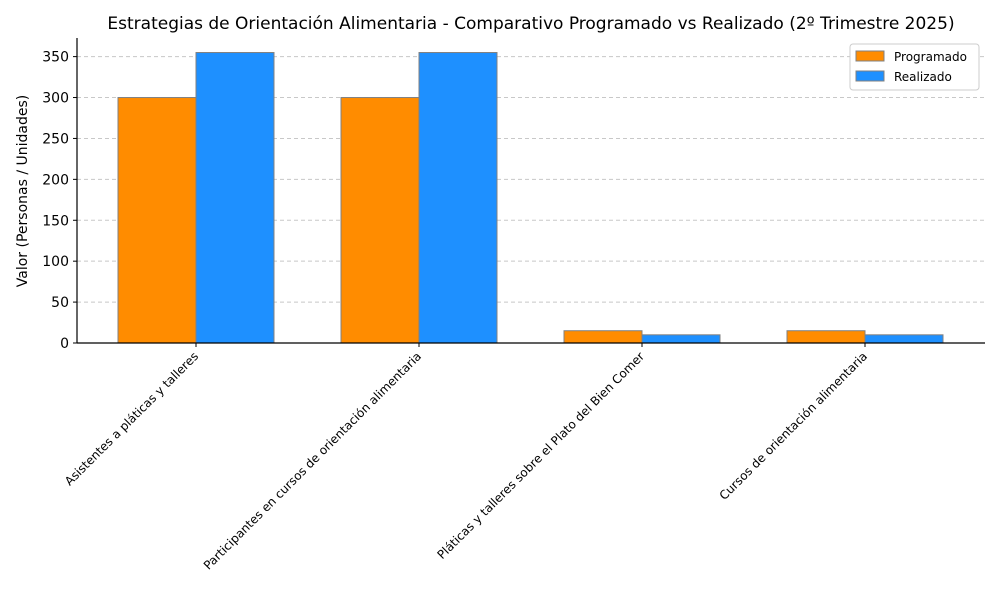 The height and width of the screenshot is (604, 1000). Describe the element at coordinates (870, 56) in the screenshot. I see `legend-swatch-programado` at that location.